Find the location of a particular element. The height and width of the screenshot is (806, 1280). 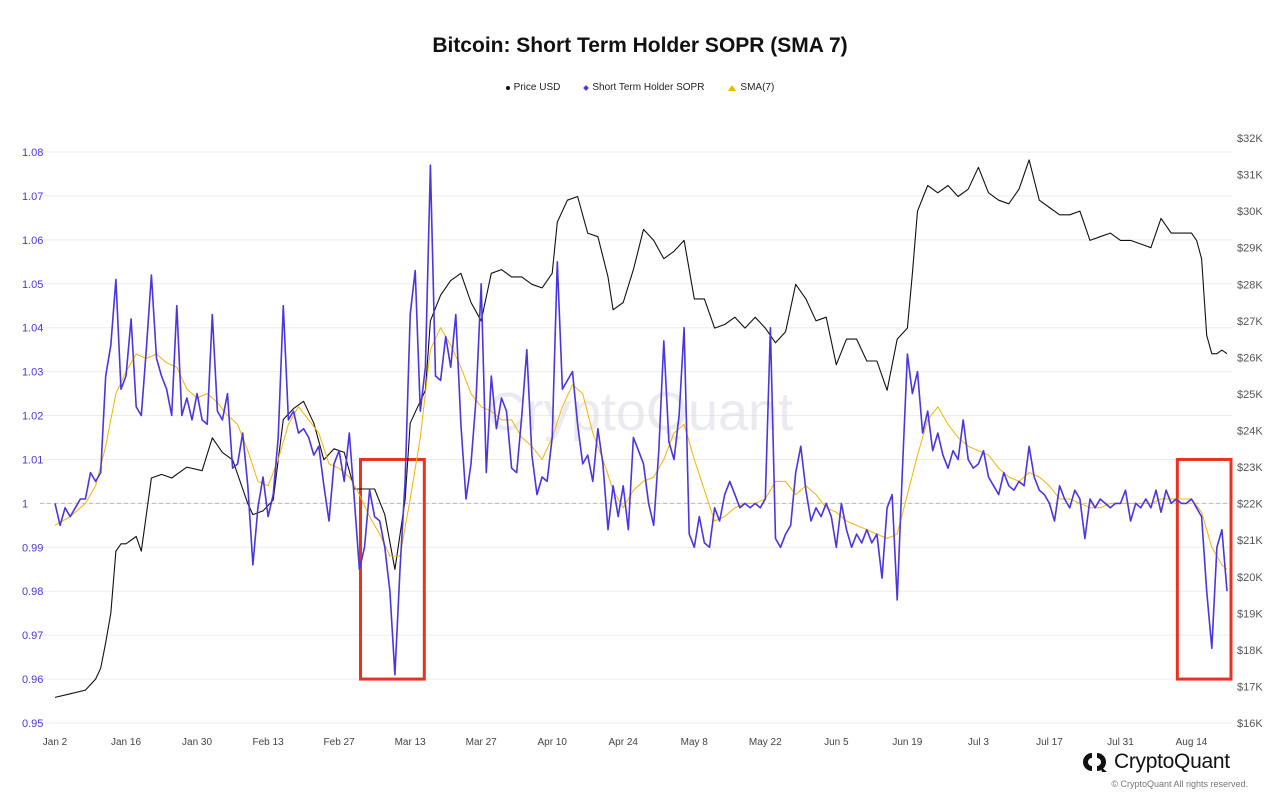

right-tick-label: $19K is located at coordinates (1250, 614).